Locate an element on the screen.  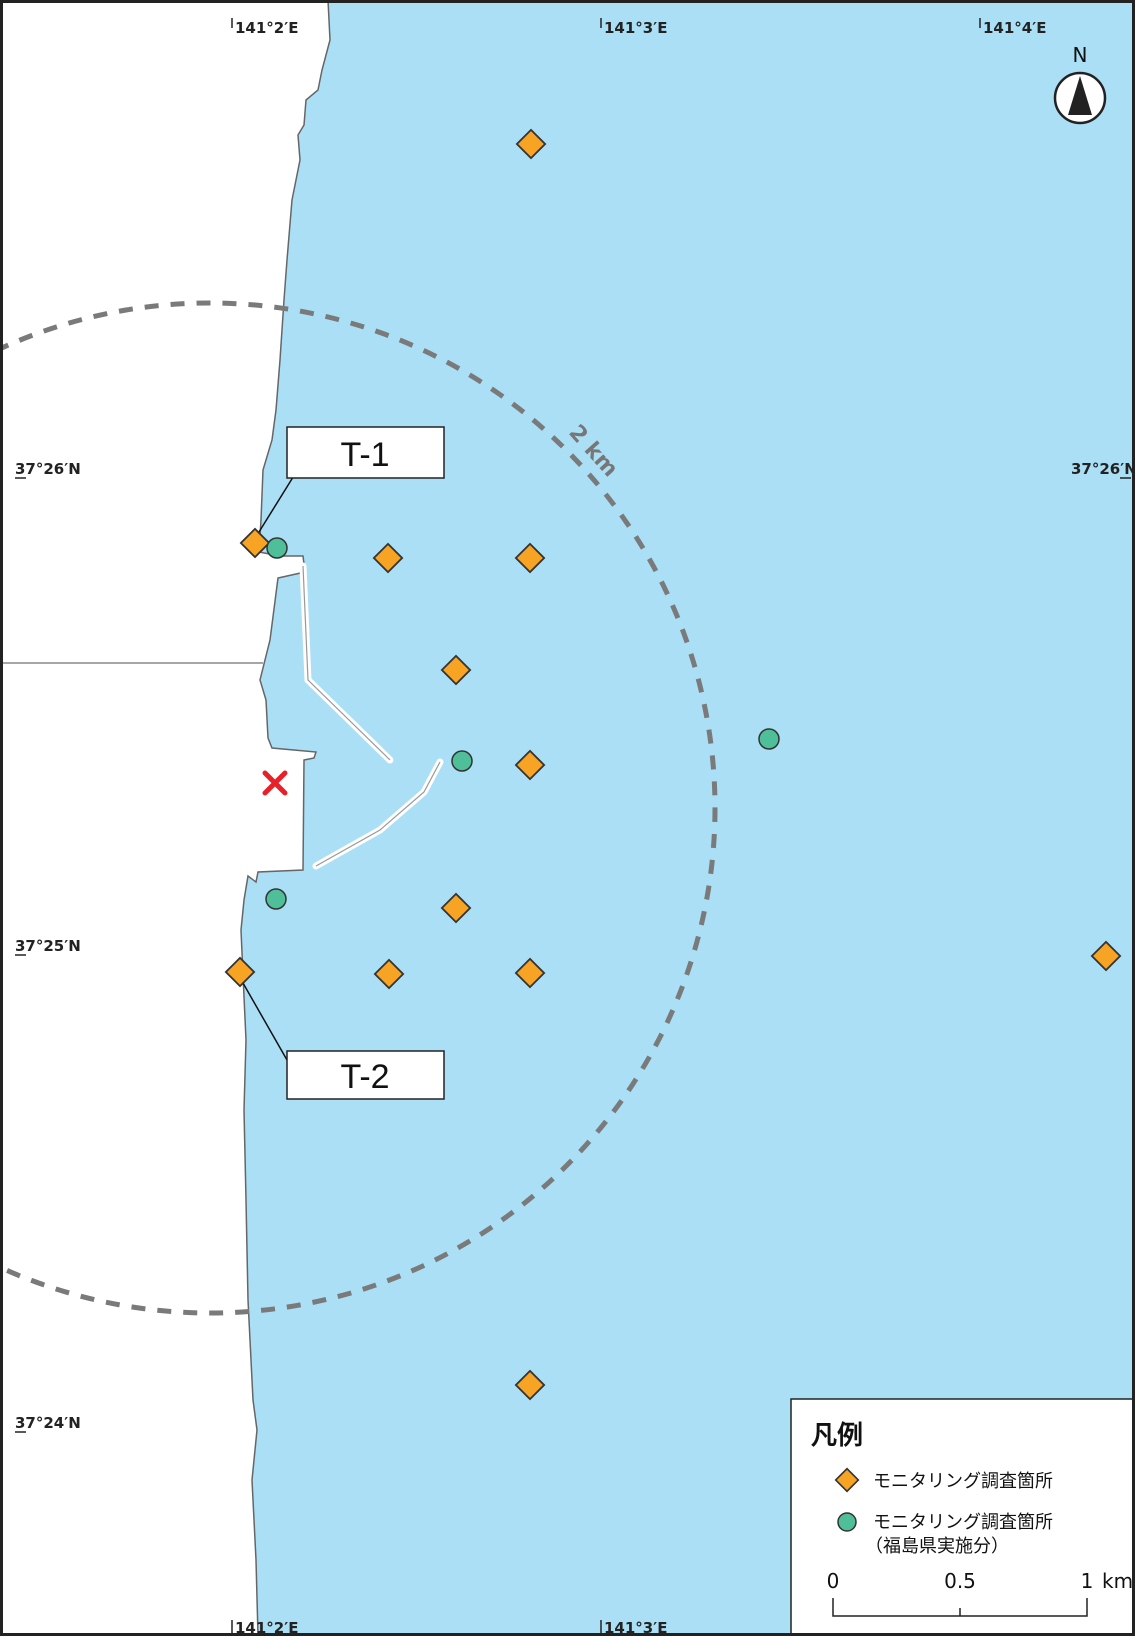
scale-bar: 0 0.5 1 km is located at coordinates (980, 1593).